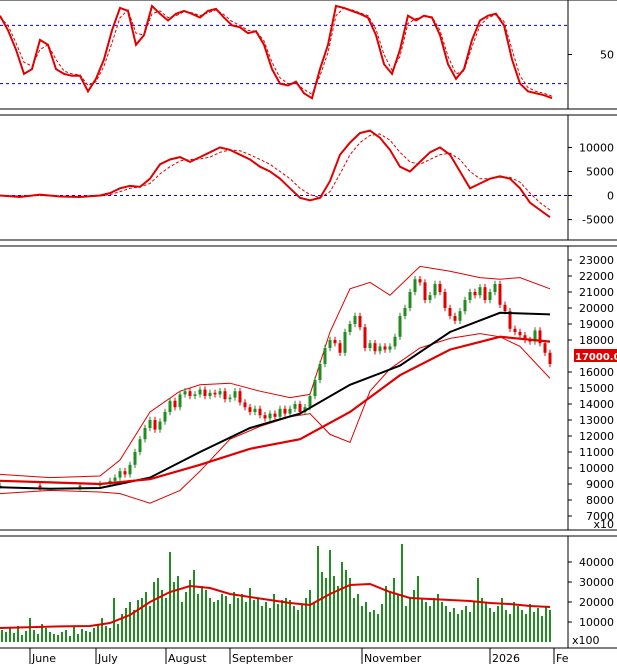  What do you see at coordinates (596, 436) in the screenshot?
I see `tick-label: 12000` at bounding box center [596, 436].